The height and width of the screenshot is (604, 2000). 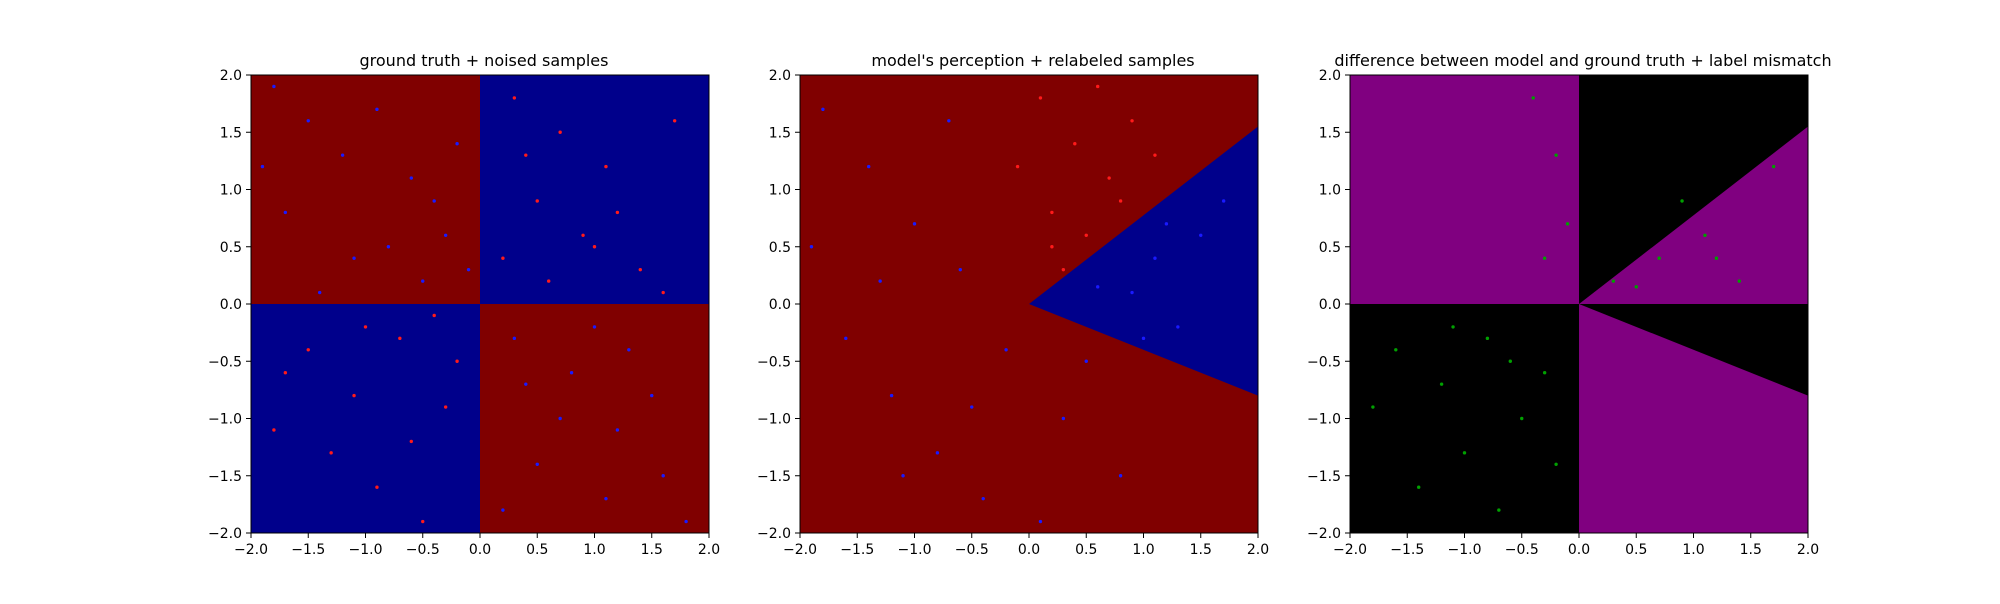 What do you see at coordinates (1693, 418) in the screenshot?
I see `purple-region` at bounding box center [1693, 418].